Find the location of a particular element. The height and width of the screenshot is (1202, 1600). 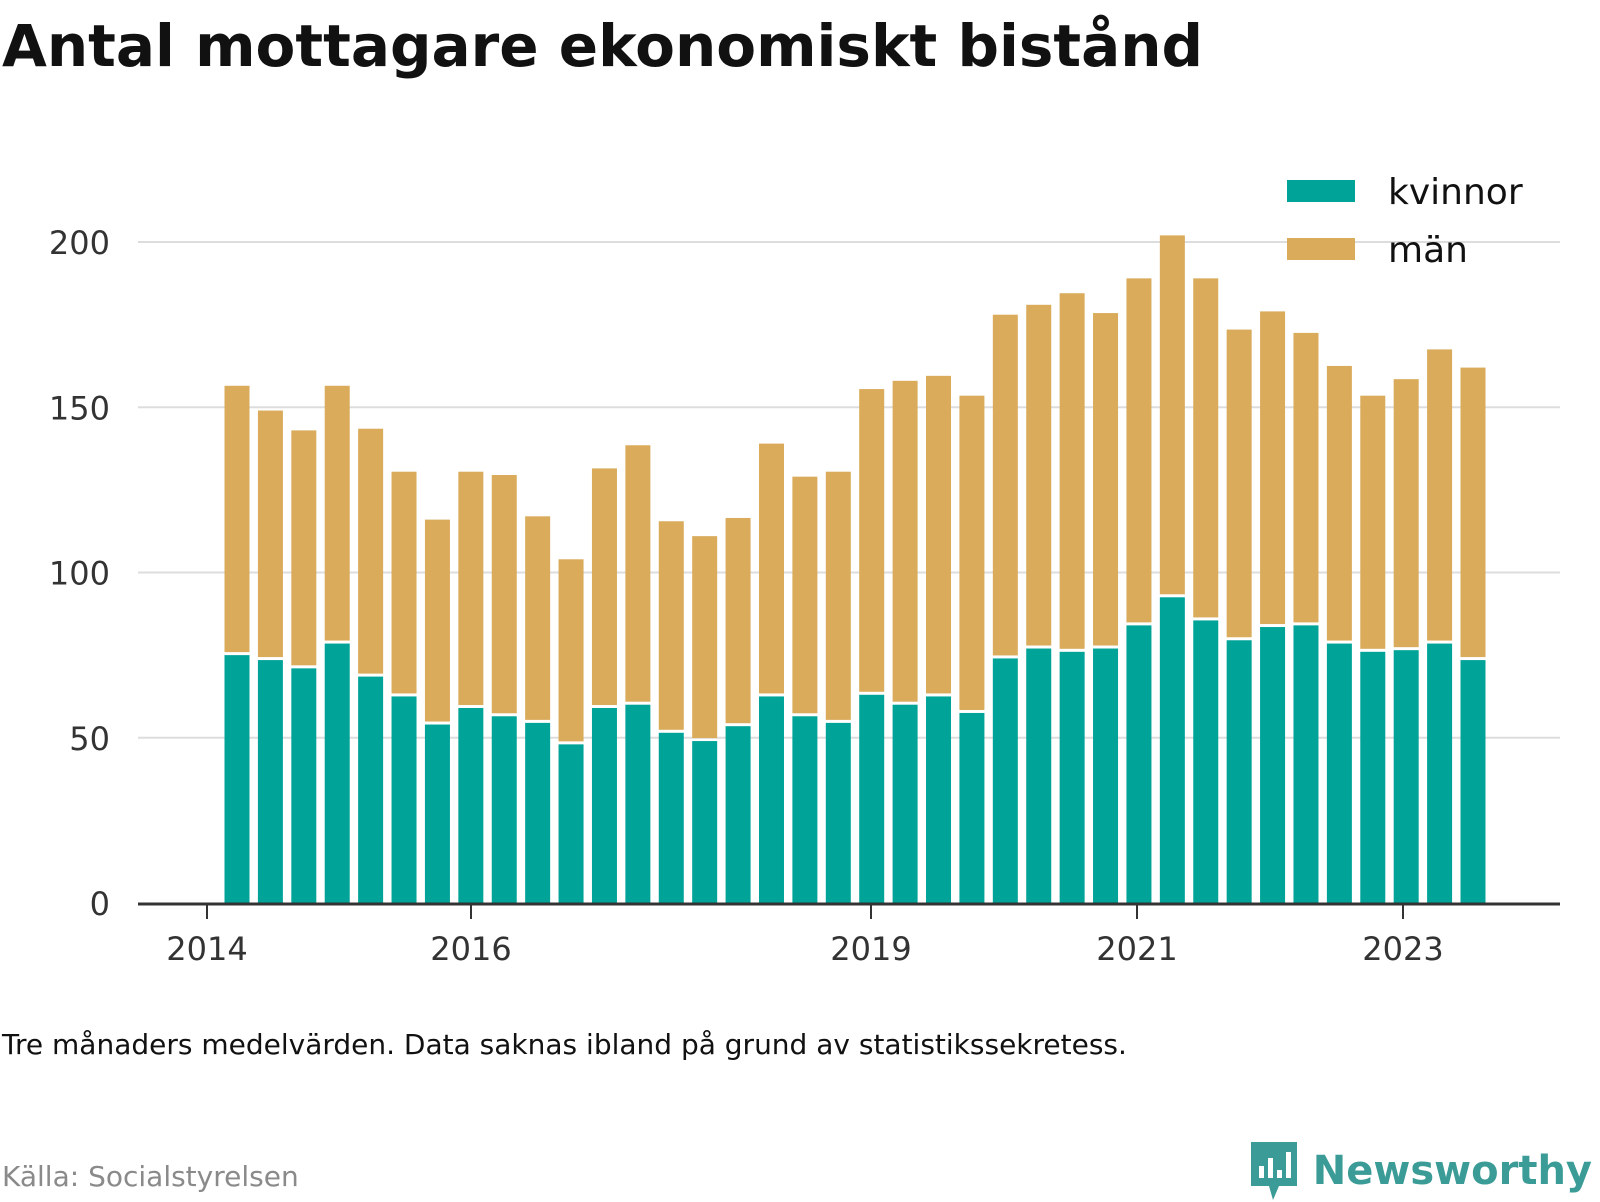

chart-title: Antal mottagare ekonomiskt bistånd is located at coordinates (603, 46).